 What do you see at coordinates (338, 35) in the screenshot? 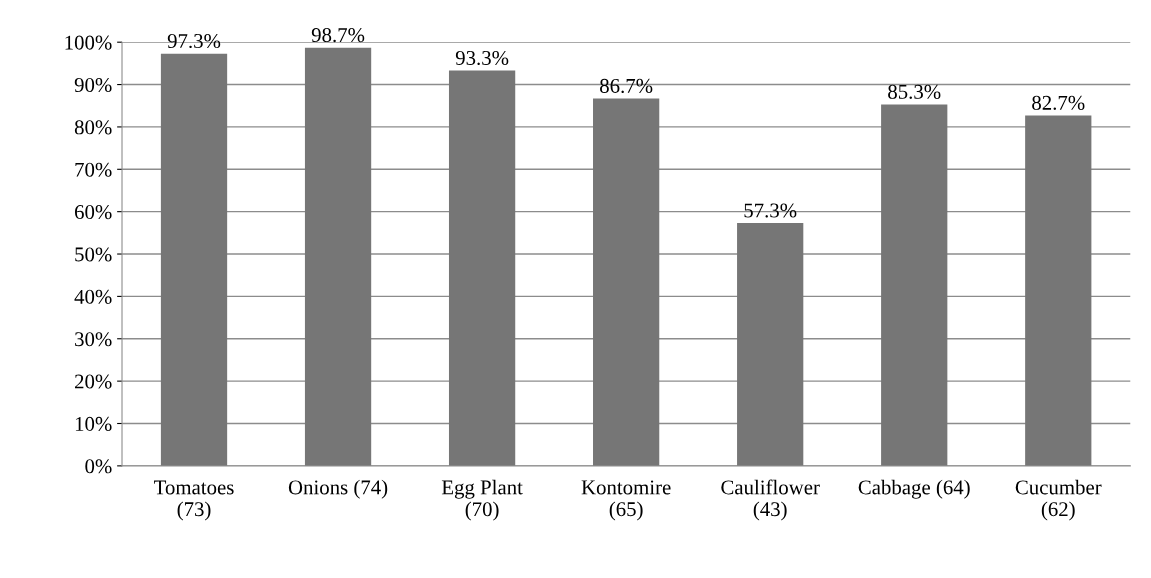
I see `data-label: 98.7%` at bounding box center [338, 35].